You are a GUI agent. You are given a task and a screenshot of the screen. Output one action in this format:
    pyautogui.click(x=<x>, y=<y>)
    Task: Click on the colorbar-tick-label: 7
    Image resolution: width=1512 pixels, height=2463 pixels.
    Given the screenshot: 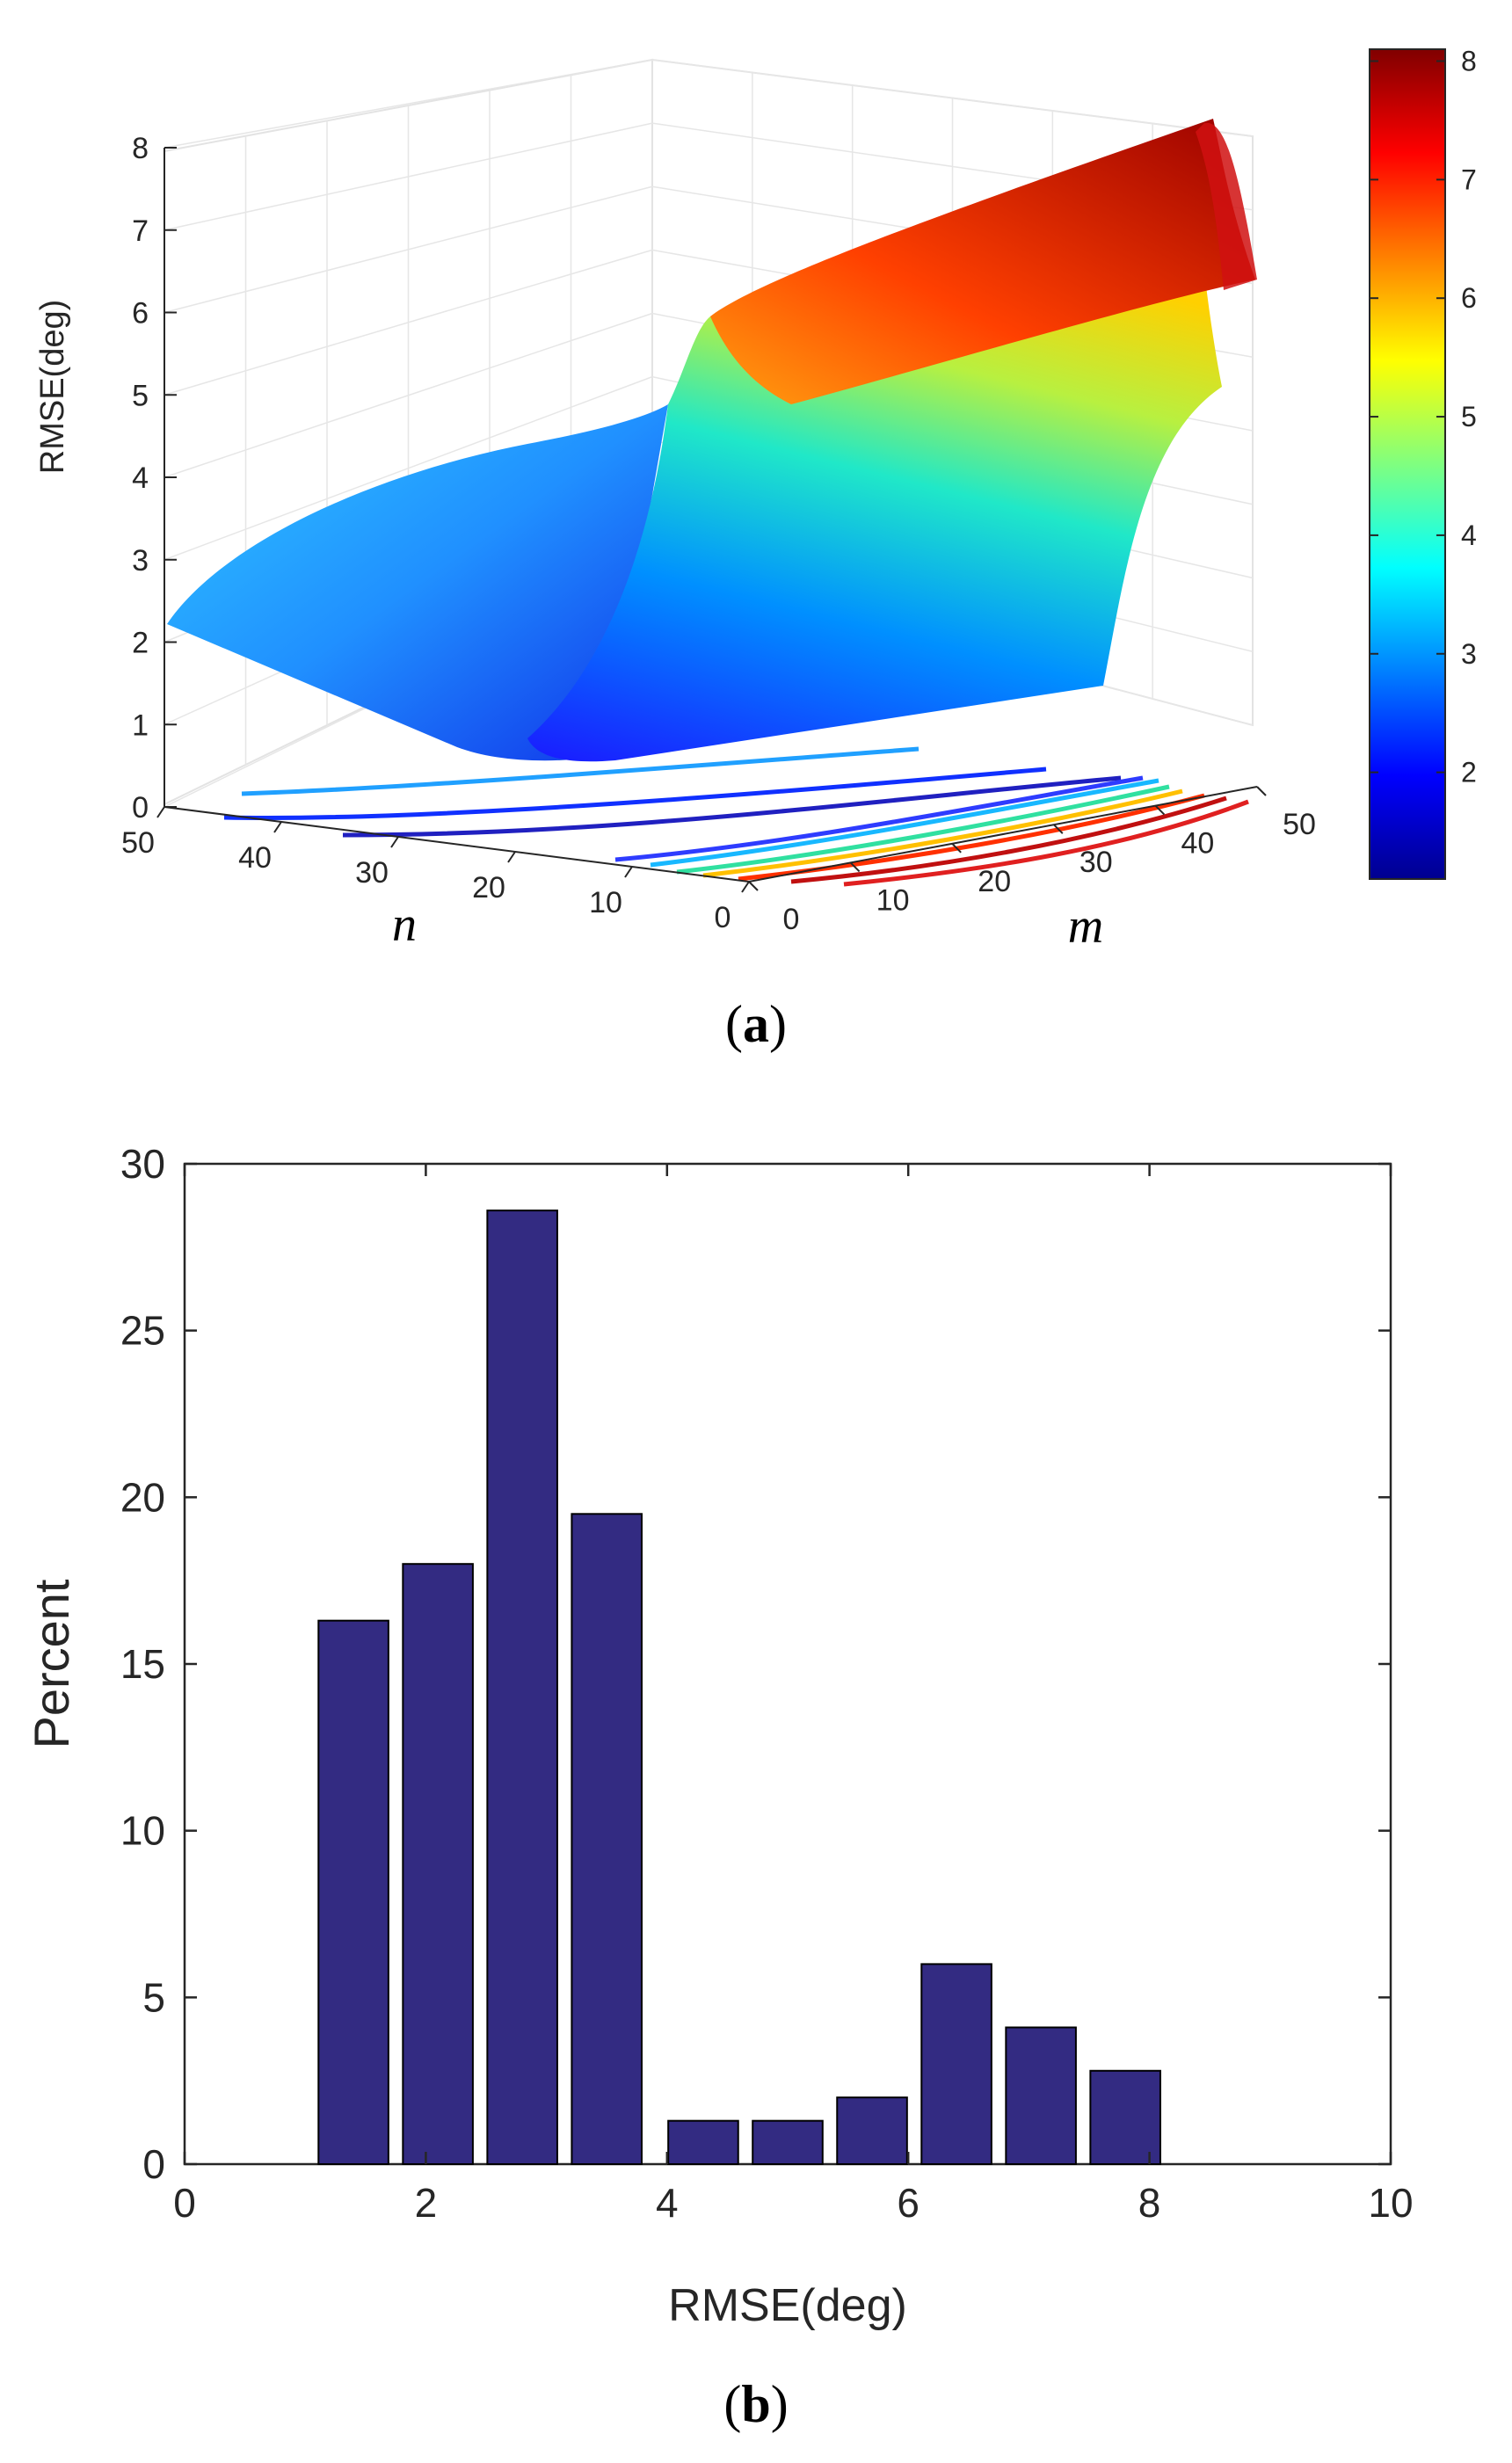 What is the action you would take?
    pyautogui.click(x=1469, y=179)
    